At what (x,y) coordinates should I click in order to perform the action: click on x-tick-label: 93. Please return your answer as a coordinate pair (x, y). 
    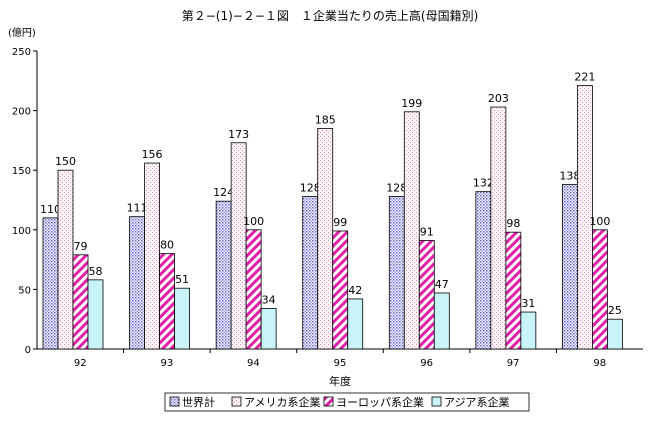
    Looking at the image, I should click on (166, 363).